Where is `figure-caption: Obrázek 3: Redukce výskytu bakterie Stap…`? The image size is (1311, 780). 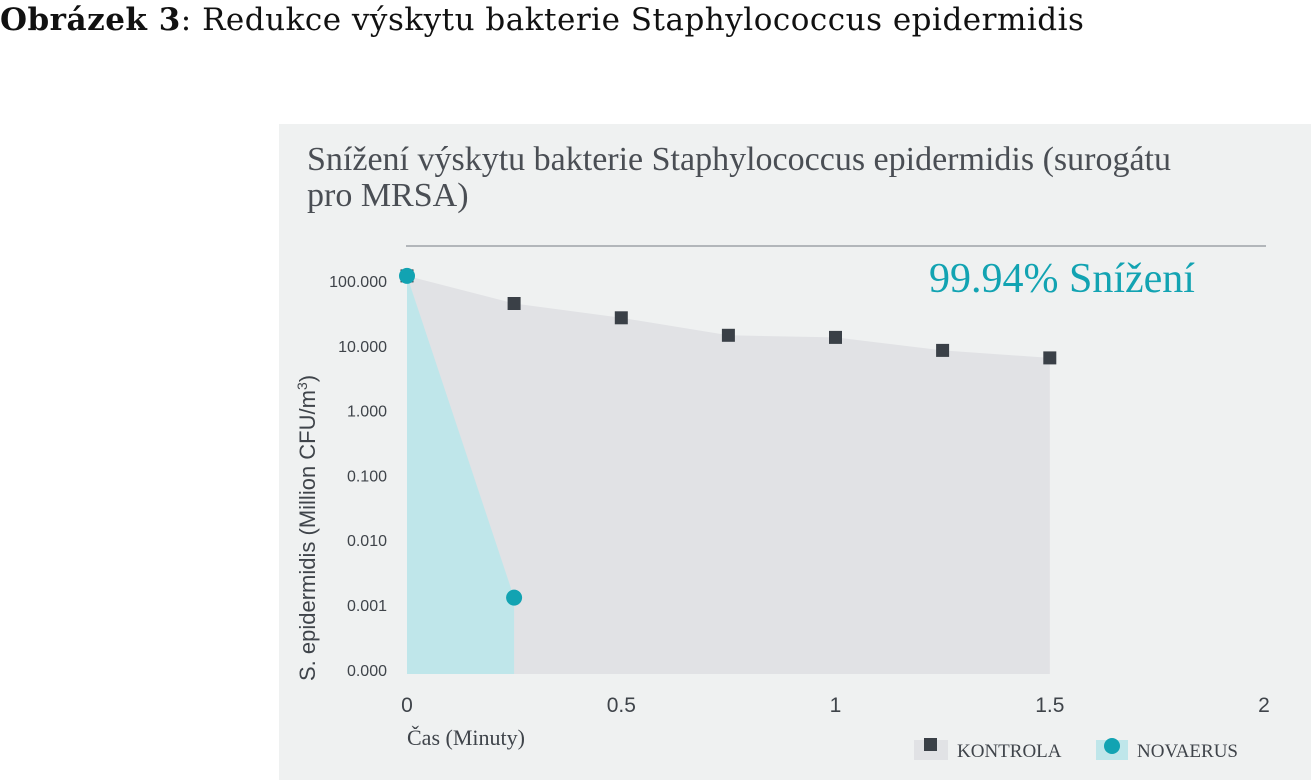 figure-caption: Obrázek 3: Redukce výskytu bakterie Stap… is located at coordinates (542, 20).